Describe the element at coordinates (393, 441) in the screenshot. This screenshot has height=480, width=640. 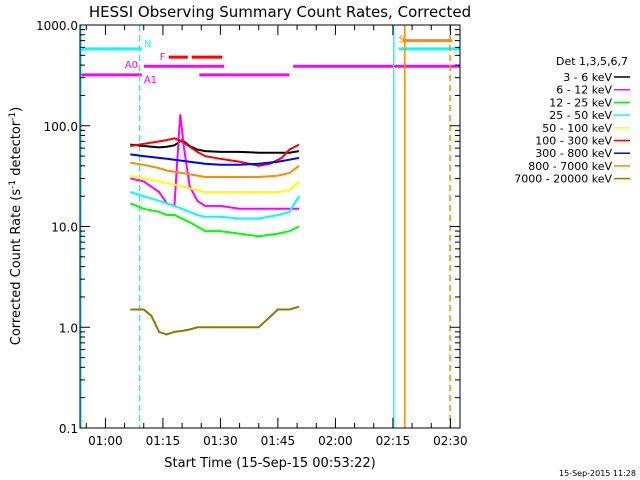
I see `x-tick-label: 02:15` at that location.